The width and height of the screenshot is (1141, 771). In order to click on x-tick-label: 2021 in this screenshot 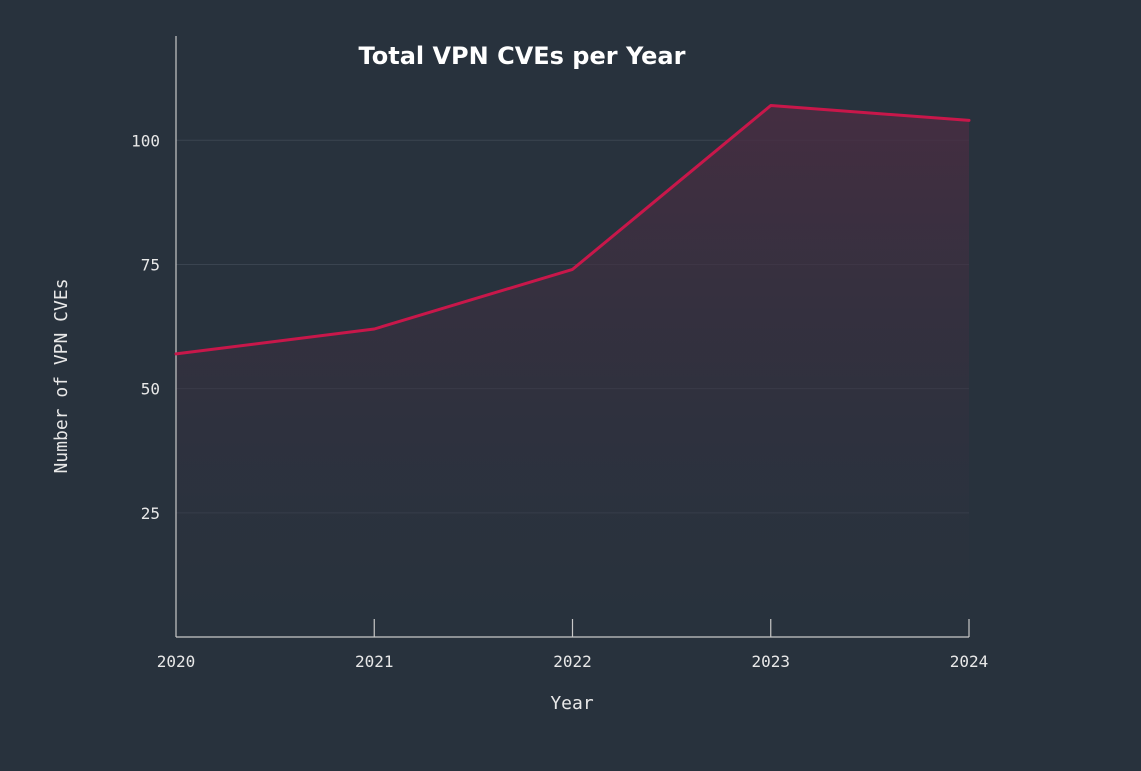, I will do `click(374, 661)`.